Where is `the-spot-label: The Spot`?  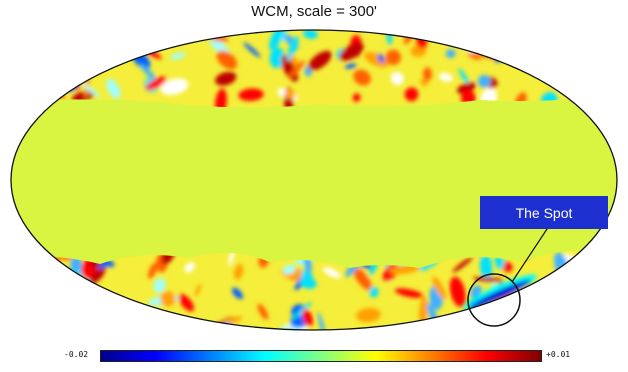
the-spot-label: The Spot is located at coordinates (544, 212).